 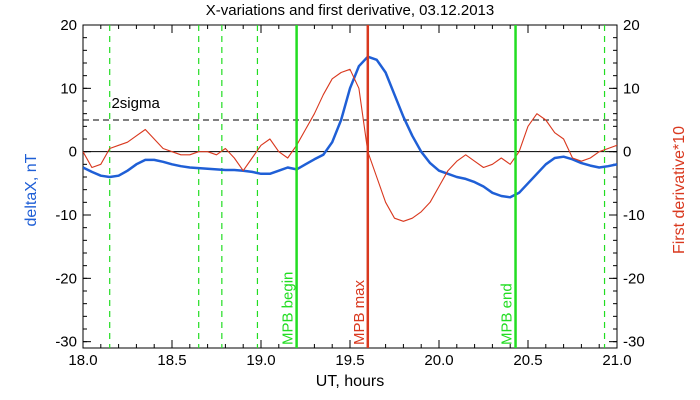 I want to click on x-tick-label: 20.0, so click(x=438, y=360).